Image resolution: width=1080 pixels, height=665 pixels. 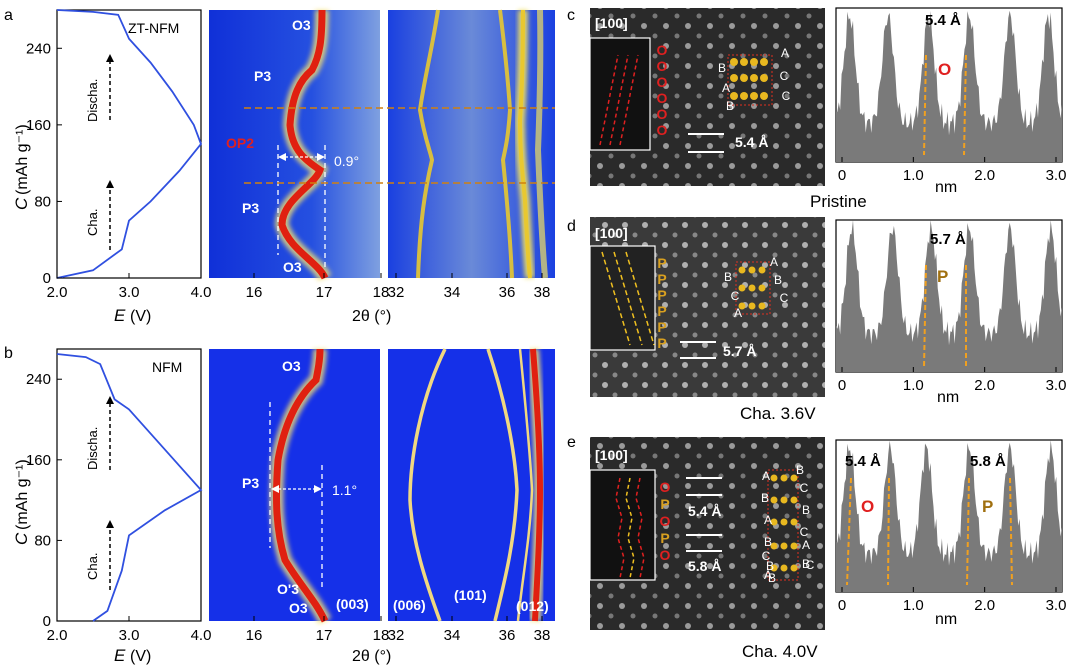 What do you see at coordinates (346, 161) in the screenshot?
I see `shift-label-a: 0.9°` at bounding box center [346, 161].